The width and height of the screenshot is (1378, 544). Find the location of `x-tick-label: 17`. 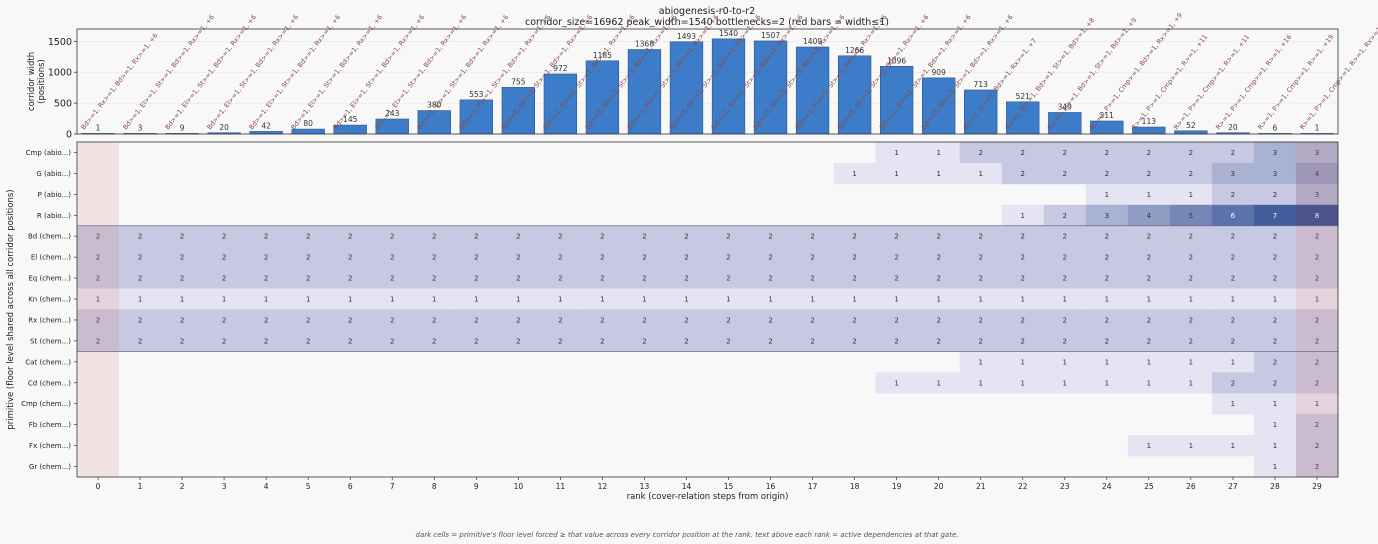

x-tick-label: 17 is located at coordinates (813, 486).